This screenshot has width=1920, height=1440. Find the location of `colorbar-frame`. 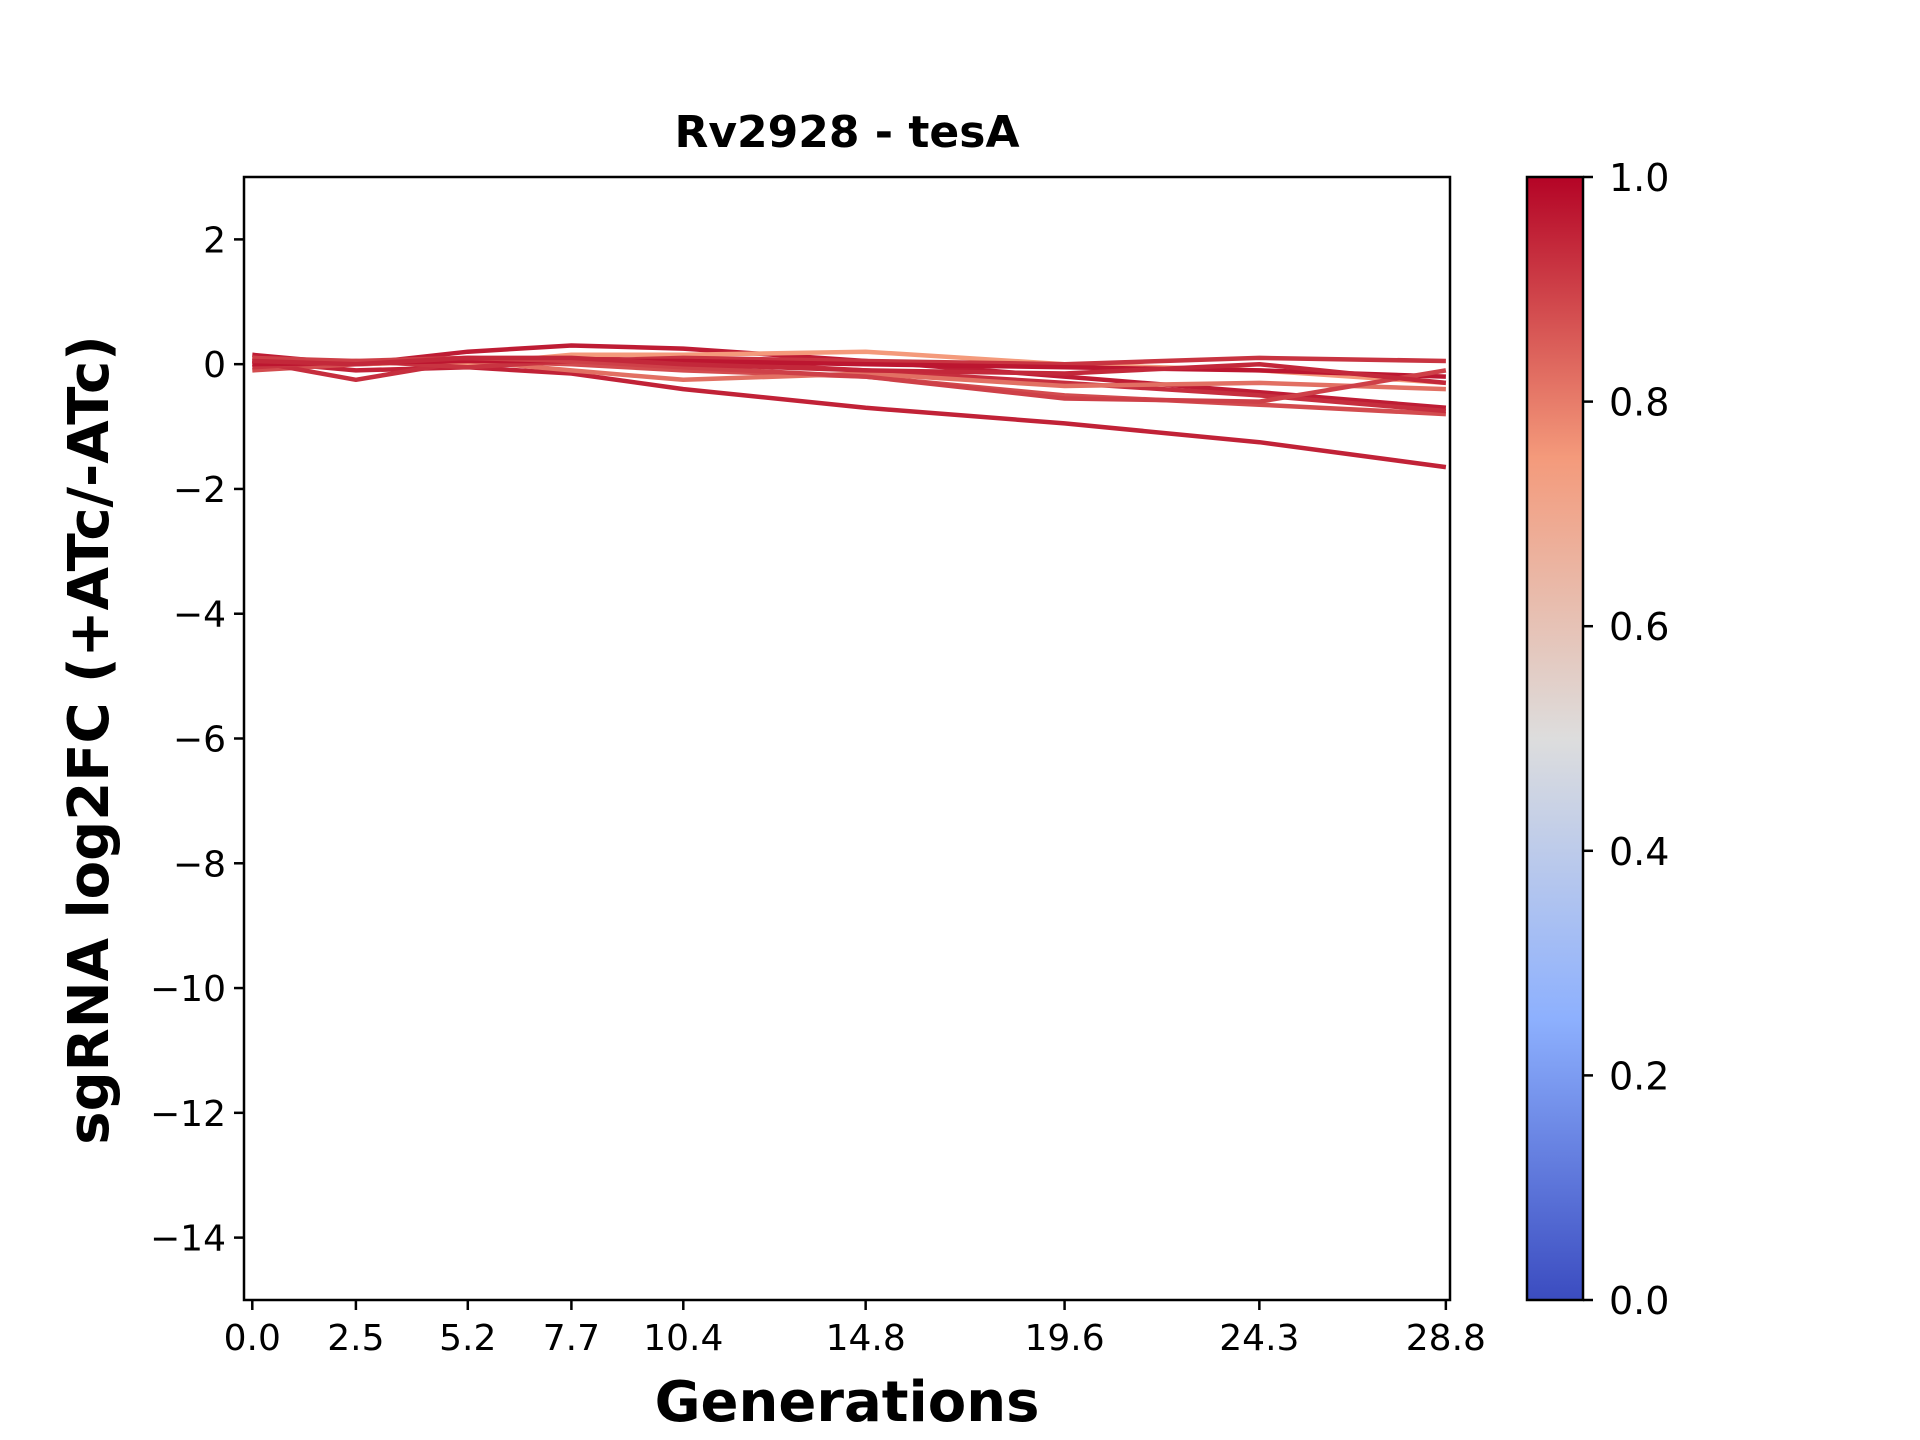

colorbar-frame is located at coordinates (1555, 738).